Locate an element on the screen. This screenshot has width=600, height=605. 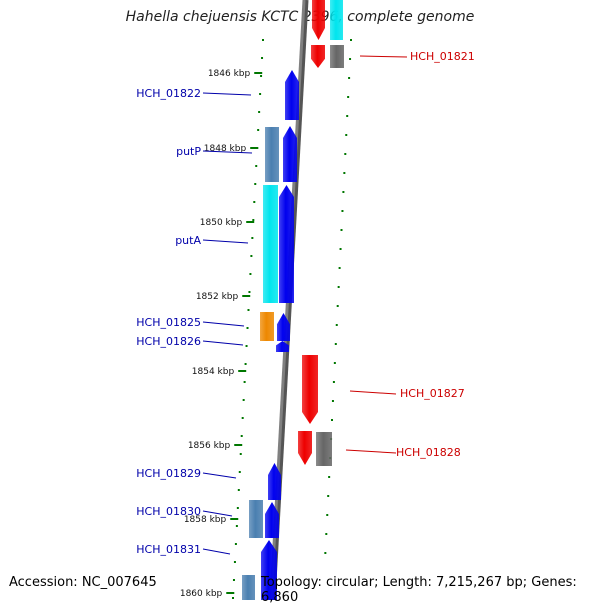
scale-label: 1860 kbp is located at coordinates (201, 594).